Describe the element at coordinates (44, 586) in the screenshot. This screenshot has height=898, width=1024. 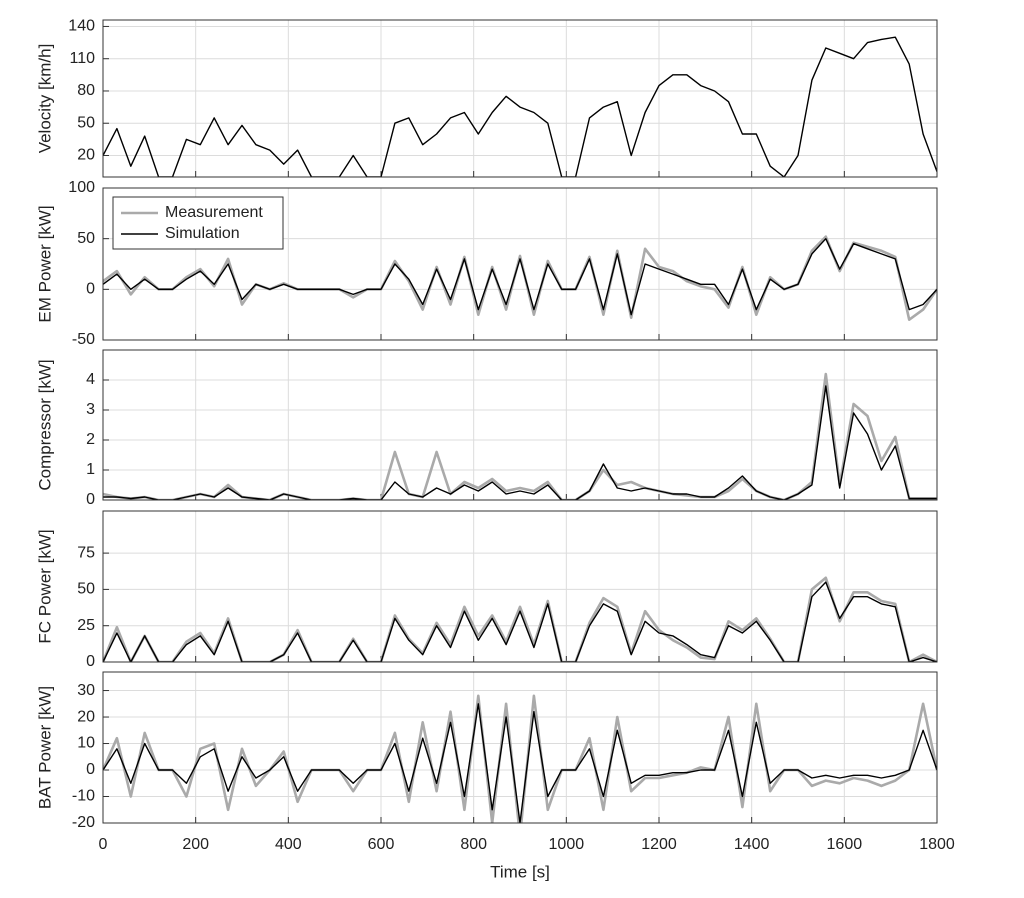
I see `y-axis-label: FC Power [kW]` at that location.